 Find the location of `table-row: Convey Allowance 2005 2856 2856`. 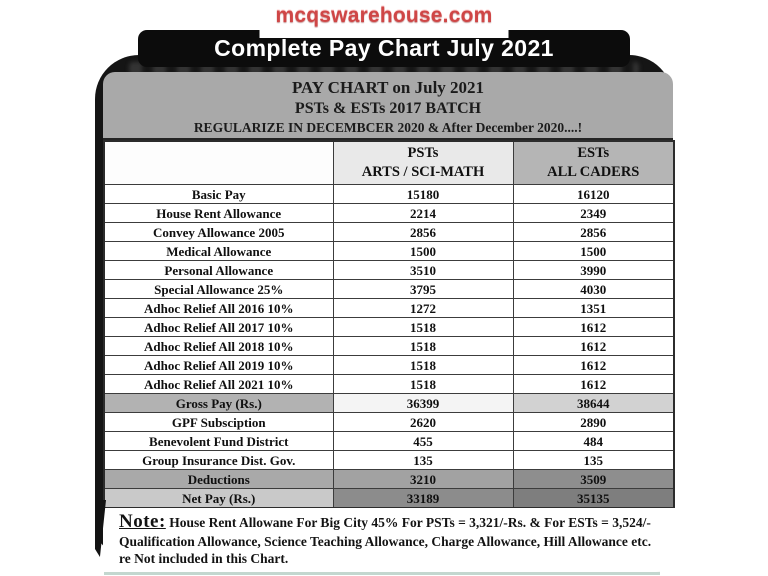

table-row: Convey Allowance 2005 2856 2856 is located at coordinates (389, 232).